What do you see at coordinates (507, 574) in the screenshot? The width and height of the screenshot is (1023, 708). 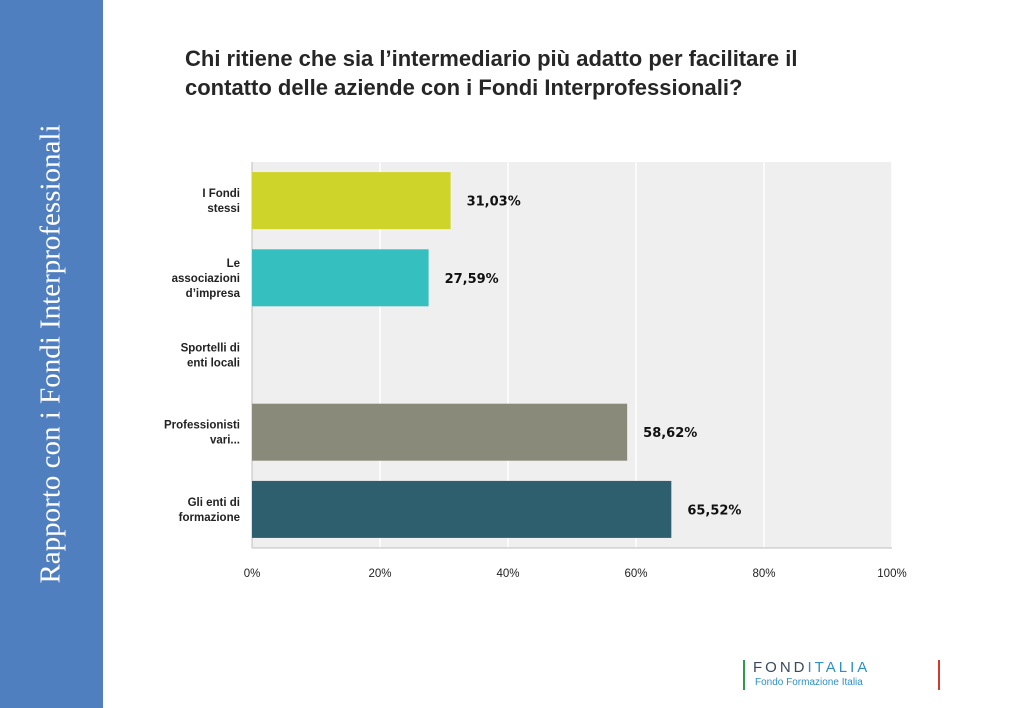 I see `x-tick-label: 40%` at bounding box center [507, 574].